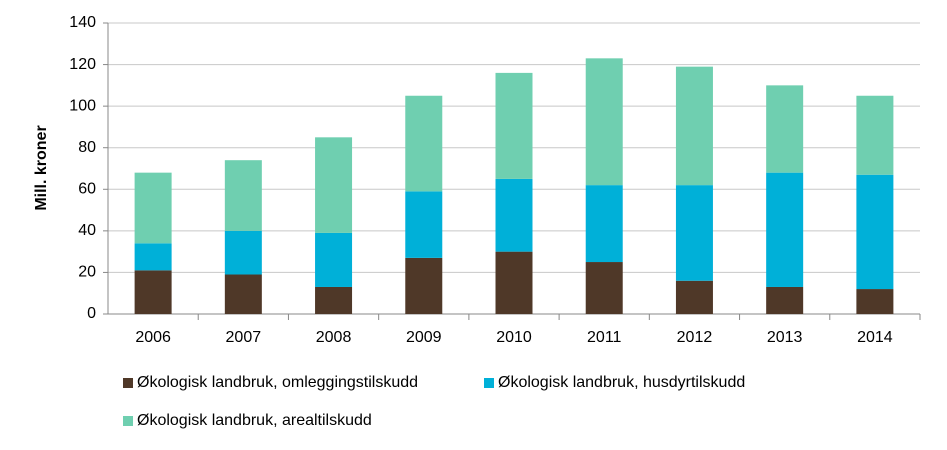  What do you see at coordinates (82, 64) in the screenshot?
I see `y-tick-label: 120` at bounding box center [82, 64].